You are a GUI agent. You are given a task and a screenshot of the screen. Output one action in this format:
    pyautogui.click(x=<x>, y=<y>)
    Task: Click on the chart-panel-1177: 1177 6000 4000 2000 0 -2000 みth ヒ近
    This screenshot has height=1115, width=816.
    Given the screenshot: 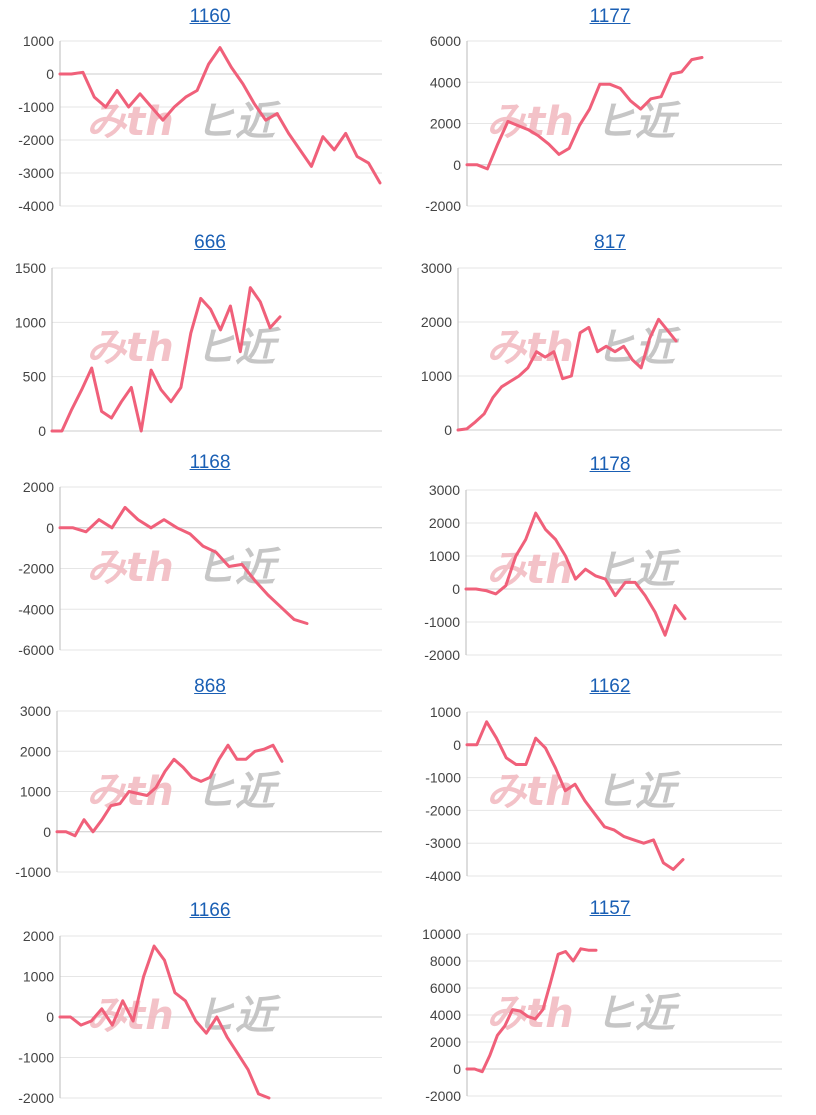 What is the action you would take?
    pyautogui.click(x=610, y=107)
    